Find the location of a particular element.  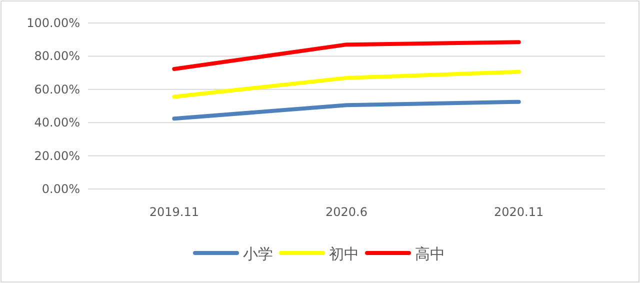

x-tick-label: 2019.11 is located at coordinates (174, 212).